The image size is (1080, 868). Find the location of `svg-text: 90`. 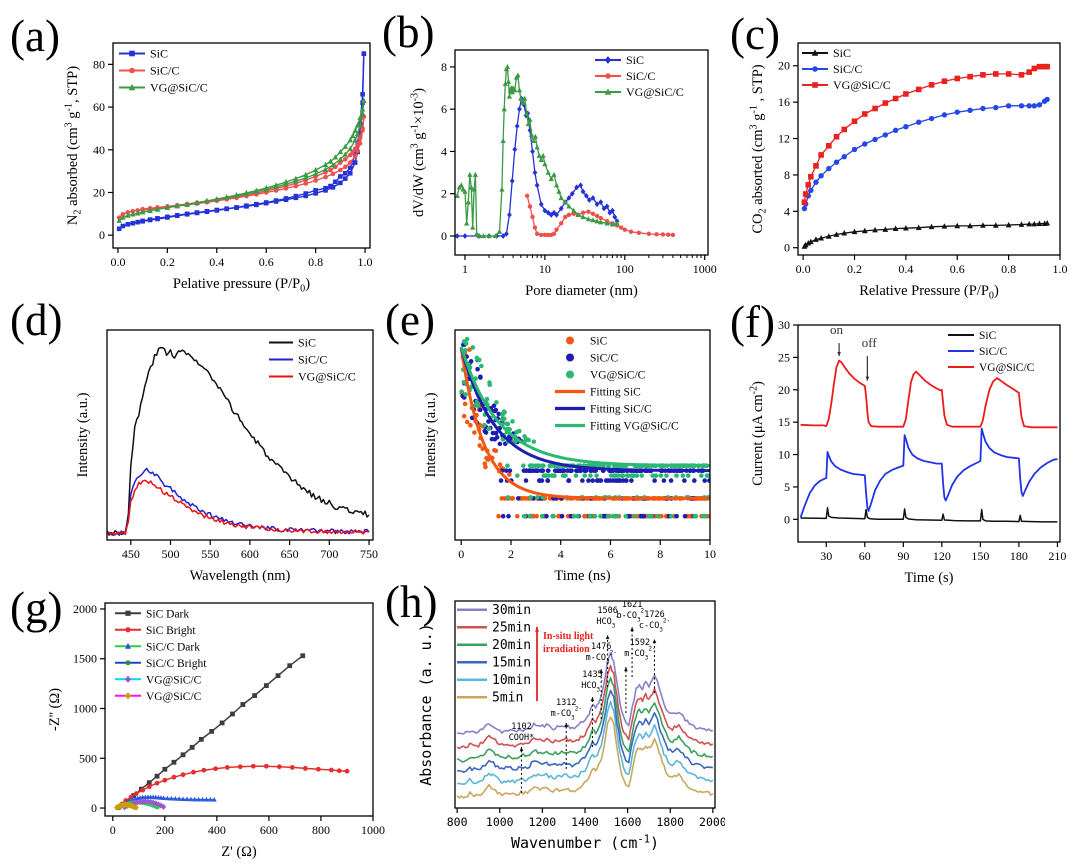

svg-text: 90 is located at coordinates (903, 556).